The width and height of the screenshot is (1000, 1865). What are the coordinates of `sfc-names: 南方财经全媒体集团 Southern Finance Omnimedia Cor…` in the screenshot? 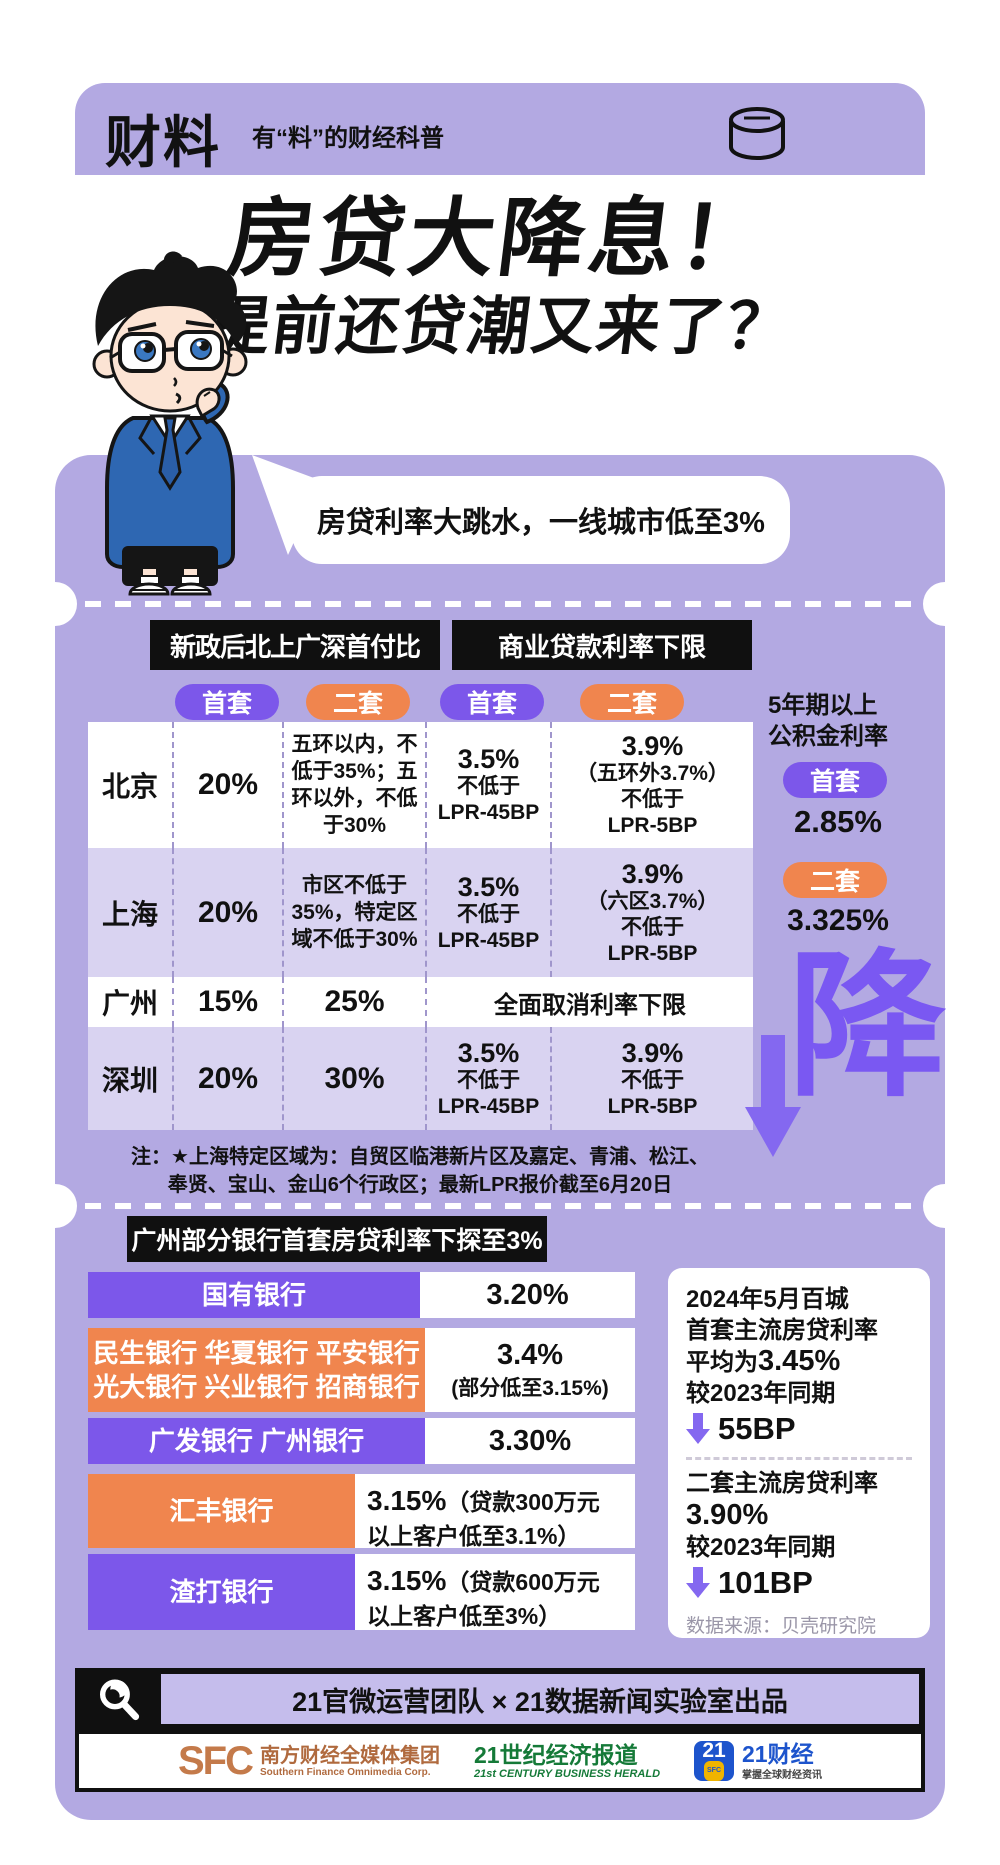 It's located at (350, 1761).